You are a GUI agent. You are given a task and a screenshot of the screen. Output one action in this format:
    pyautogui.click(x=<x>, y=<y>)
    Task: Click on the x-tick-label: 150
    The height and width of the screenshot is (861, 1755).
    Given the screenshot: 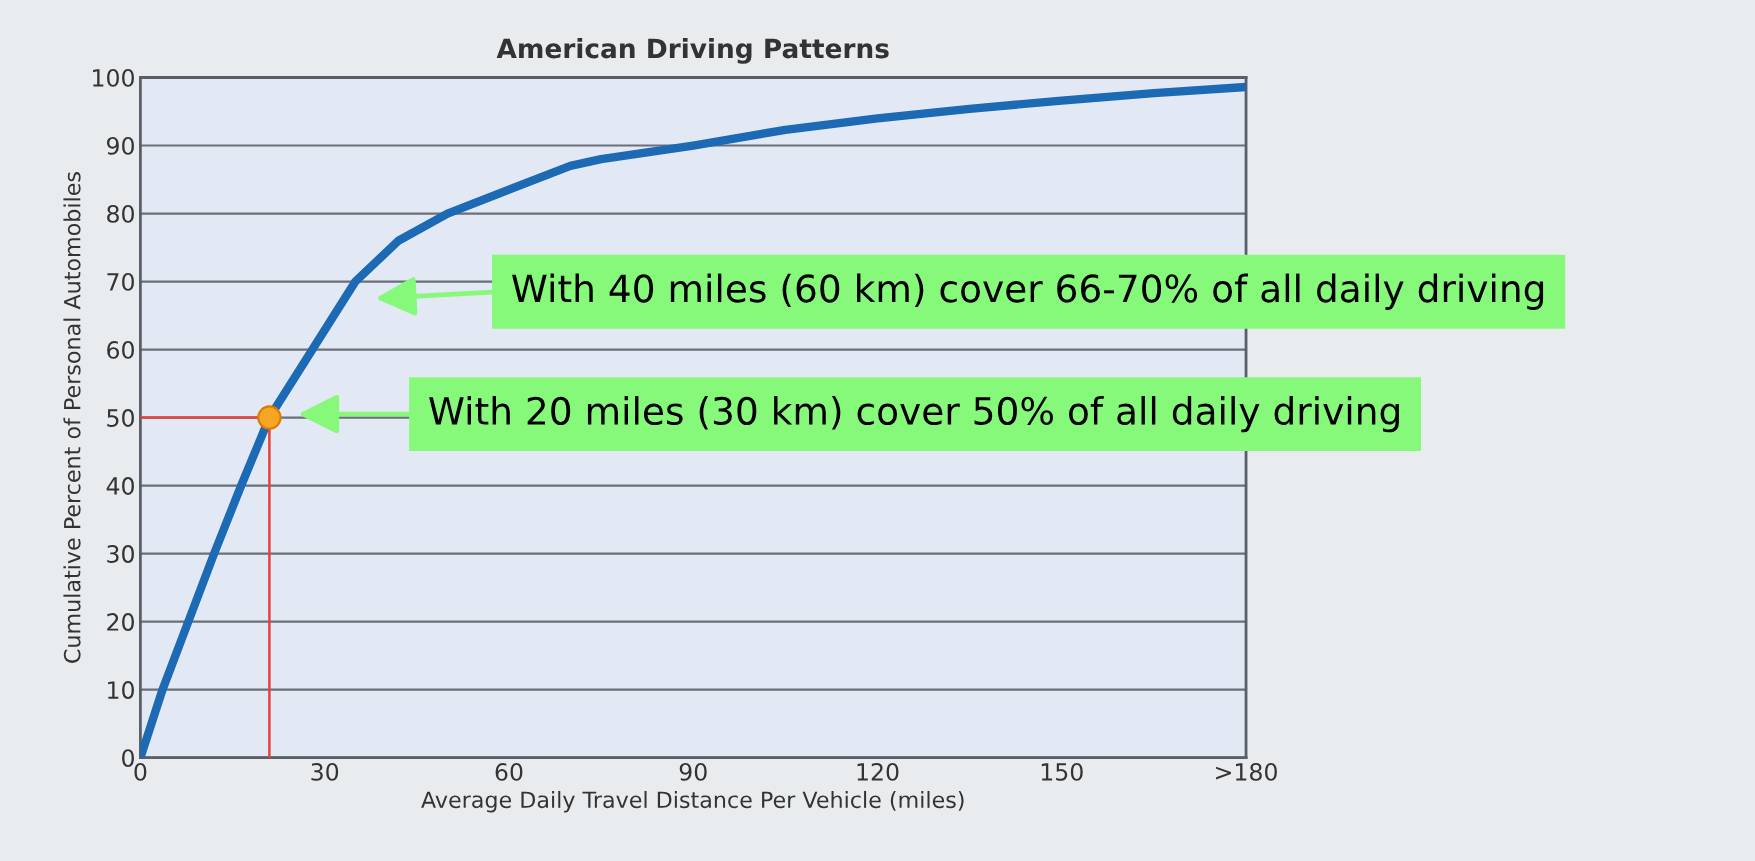 What is the action you would take?
    pyautogui.click(x=1062, y=771)
    